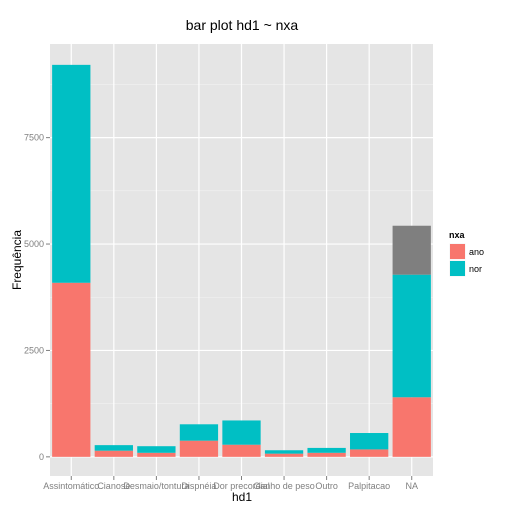 This screenshot has height=512, width=512. Describe the element at coordinates (466, 254) in the screenshot. I see `legend: nxa ano nor` at that location.